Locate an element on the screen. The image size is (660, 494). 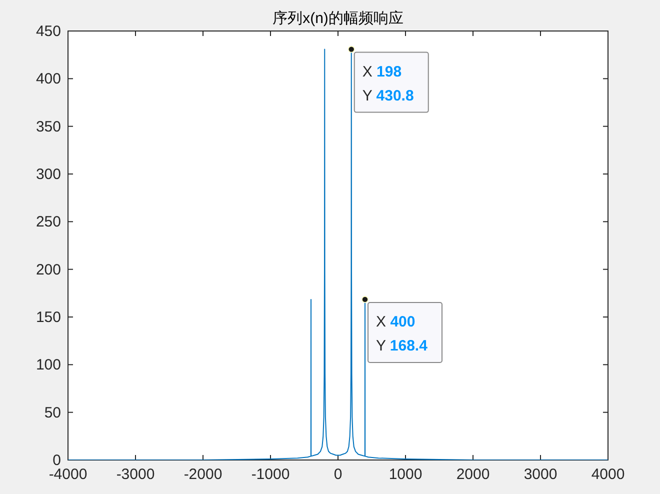
x-tick-label: 2000 is located at coordinates (473, 474).